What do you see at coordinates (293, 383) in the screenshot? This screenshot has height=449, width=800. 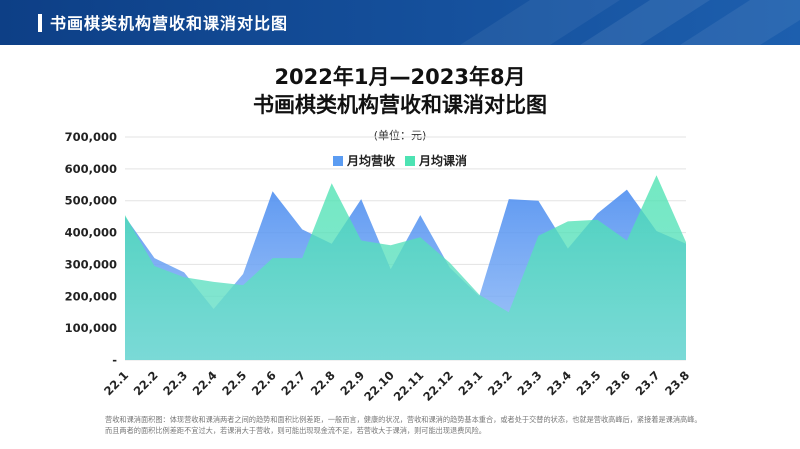 I see `x-tick-label: 22.7` at bounding box center [293, 383].